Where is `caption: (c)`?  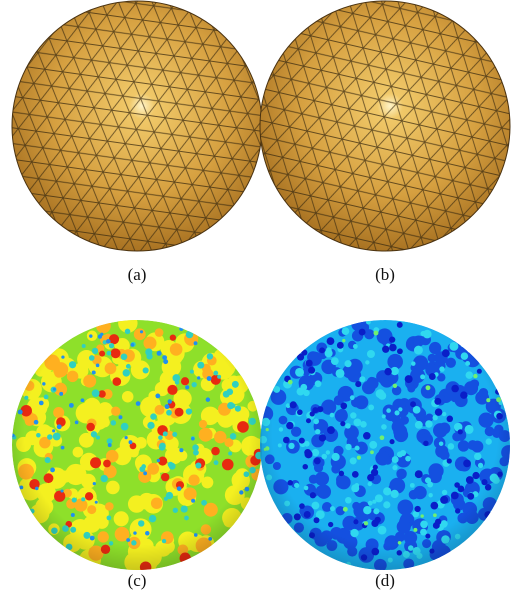
caption: (c) is located at coordinates (137, 580).